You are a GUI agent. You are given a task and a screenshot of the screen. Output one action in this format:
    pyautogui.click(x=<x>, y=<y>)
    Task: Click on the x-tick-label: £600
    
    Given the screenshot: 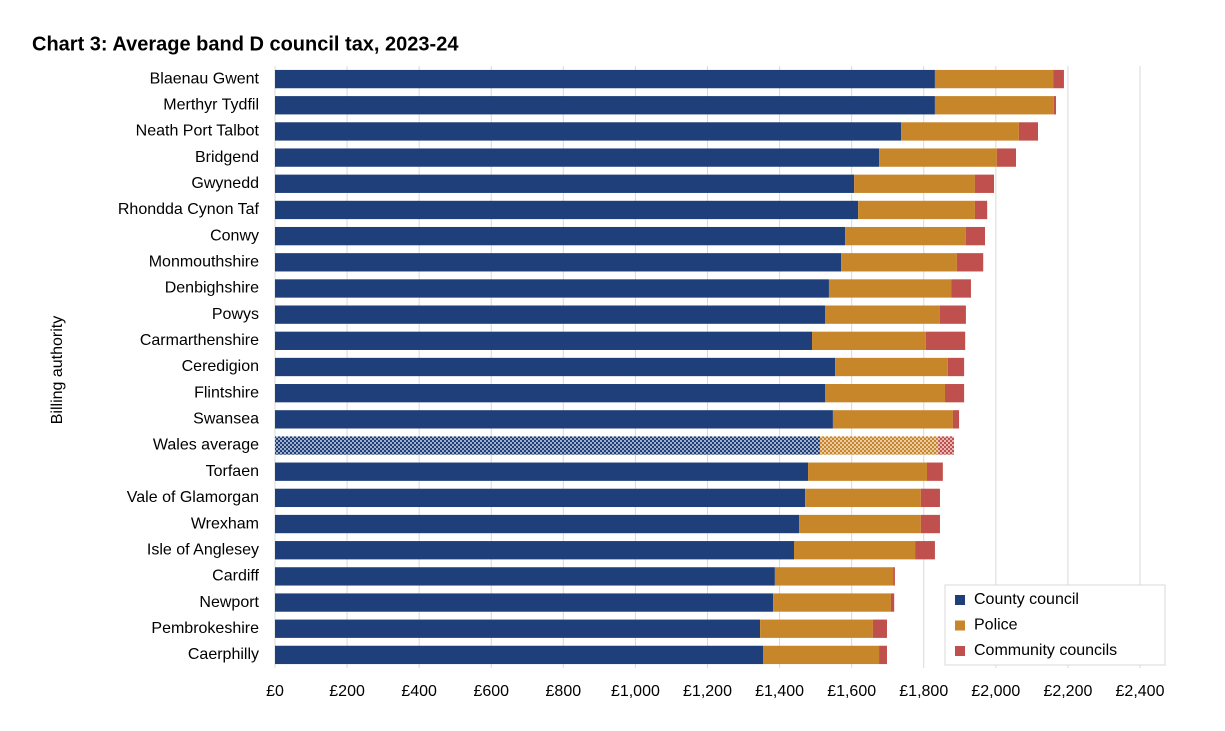 What is the action you would take?
    pyautogui.click(x=491, y=691)
    